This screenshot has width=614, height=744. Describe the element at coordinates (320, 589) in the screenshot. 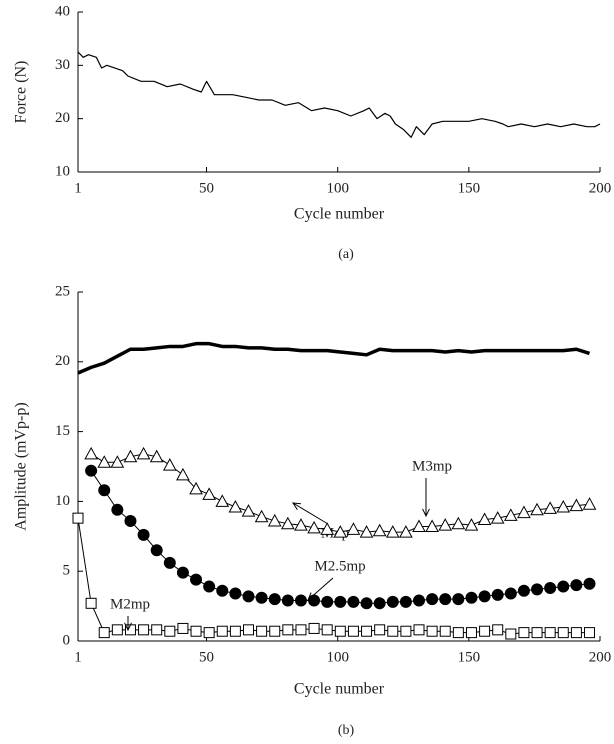

I see `arrow-shaft` at that location.